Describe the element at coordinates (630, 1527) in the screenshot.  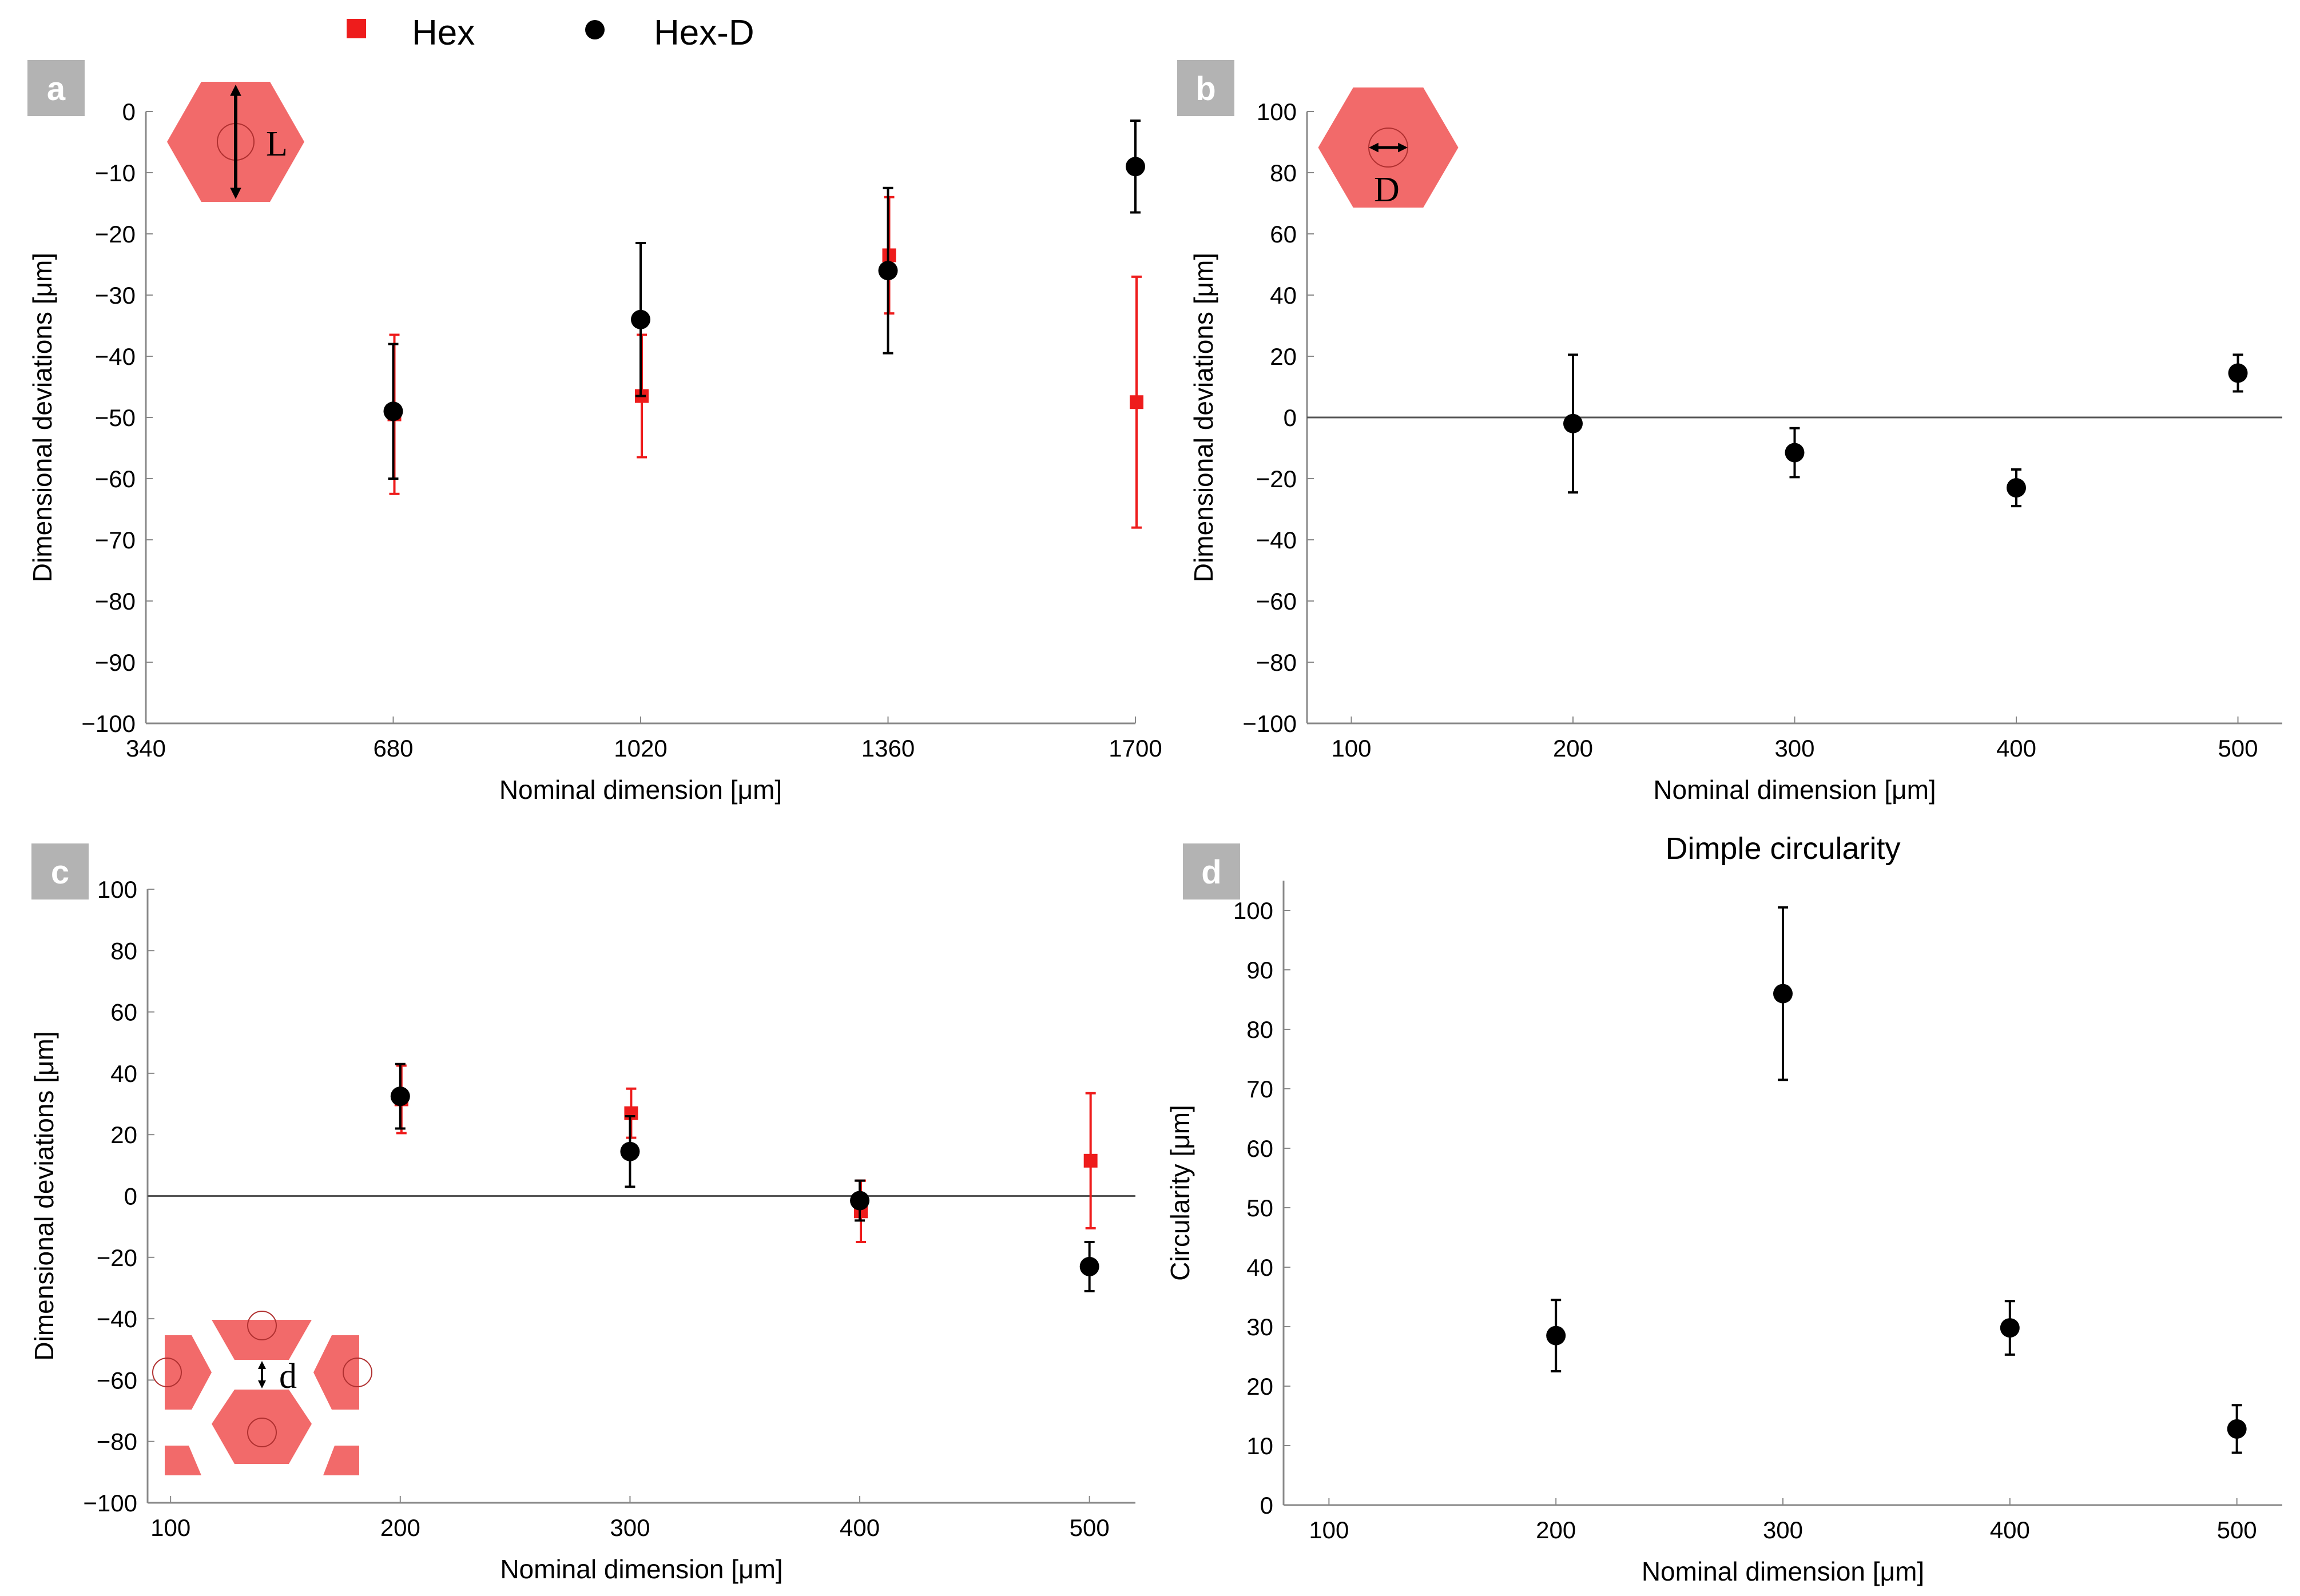
I see `x-tick-label: 300` at that location.